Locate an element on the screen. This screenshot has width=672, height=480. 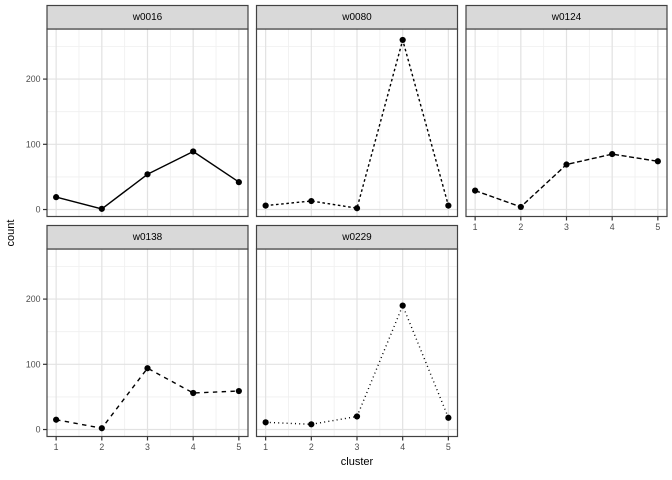
x-axis-title: cluster is located at coordinates (357, 462).